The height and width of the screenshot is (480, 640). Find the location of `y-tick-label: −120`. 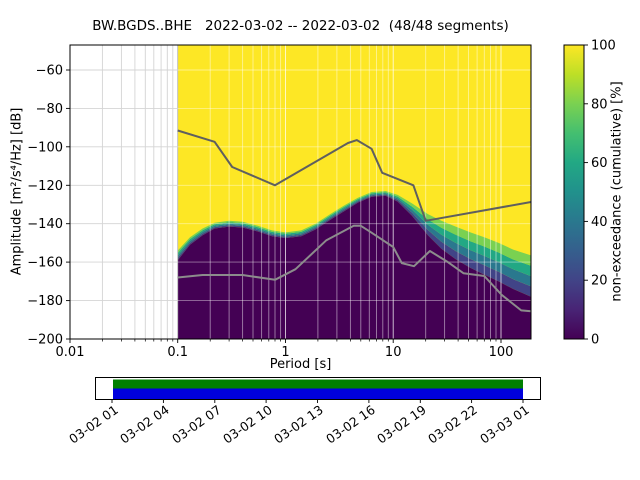

y-tick-label: −120 is located at coordinates (45, 186).